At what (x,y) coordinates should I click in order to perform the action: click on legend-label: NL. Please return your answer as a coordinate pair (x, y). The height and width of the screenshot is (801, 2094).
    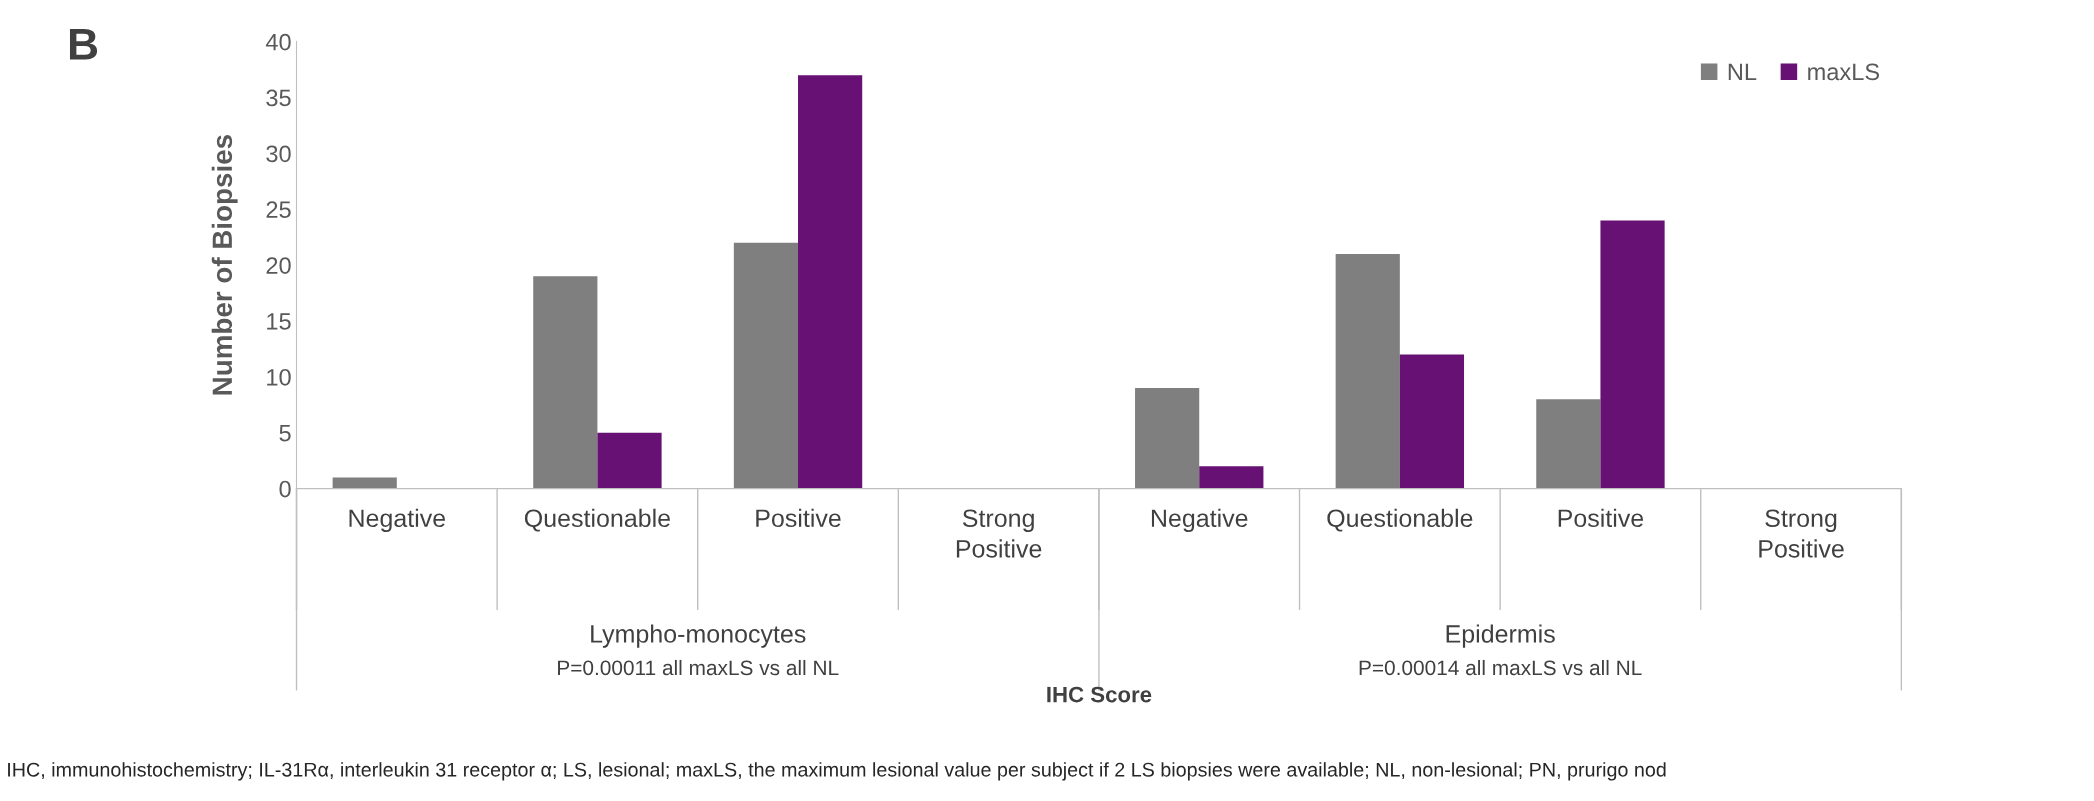
    Looking at the image, I should click on (1742, 72).